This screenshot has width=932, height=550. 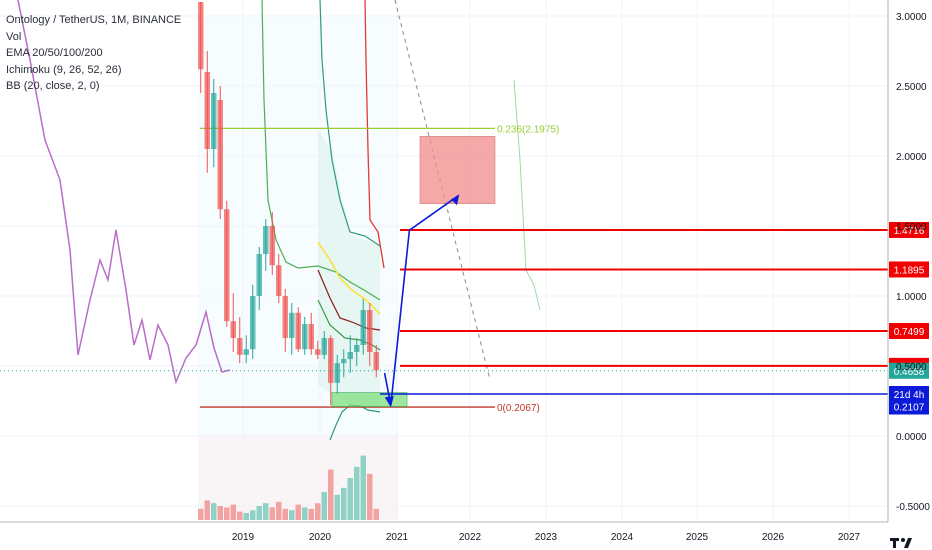 What do you see at coordinates (911, 437) in the screenshot?
I see `y-tick-label: 0.0000` at bounding box center [911, 437].